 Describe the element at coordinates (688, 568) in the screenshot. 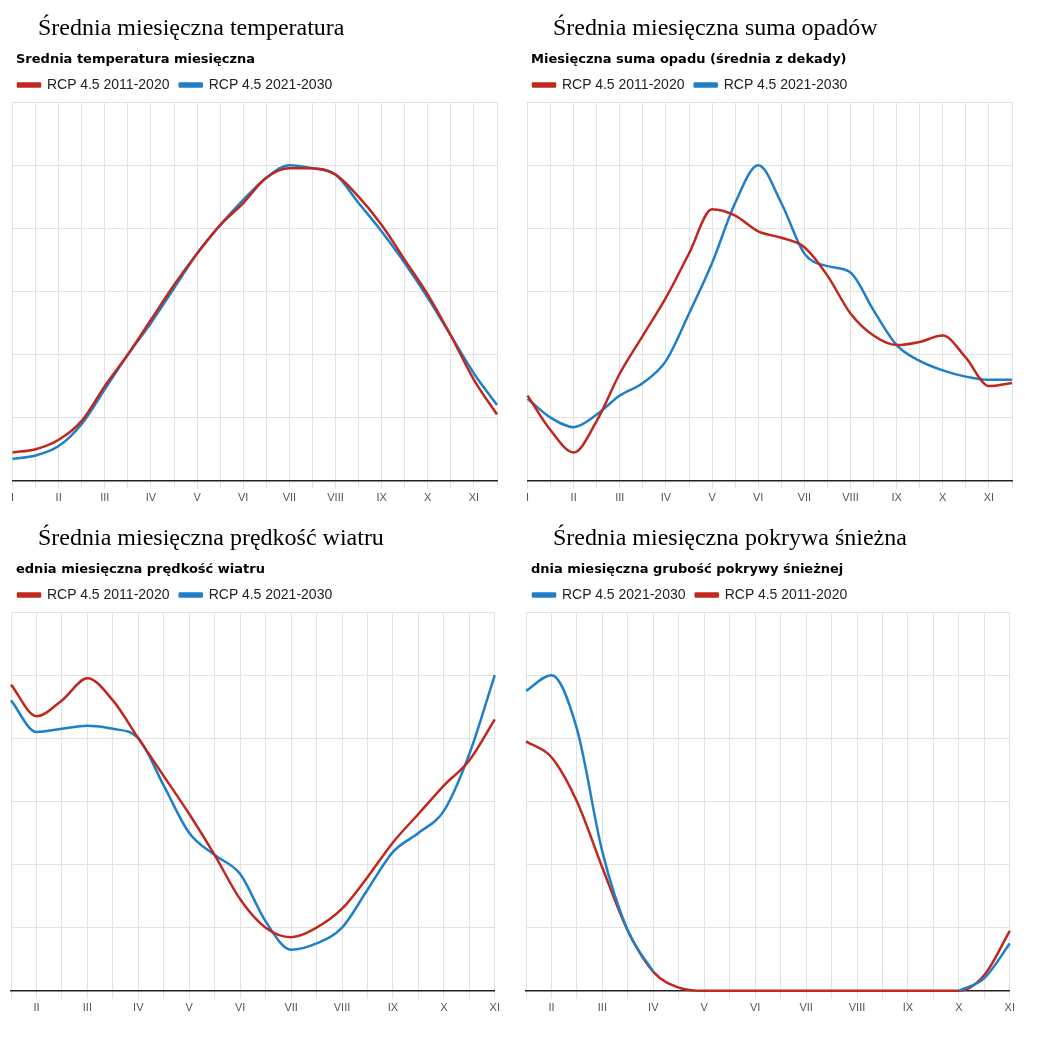

I see `chart-subtitle: dnia miesięczna grubość pokrywy śnieżnej` at that location.